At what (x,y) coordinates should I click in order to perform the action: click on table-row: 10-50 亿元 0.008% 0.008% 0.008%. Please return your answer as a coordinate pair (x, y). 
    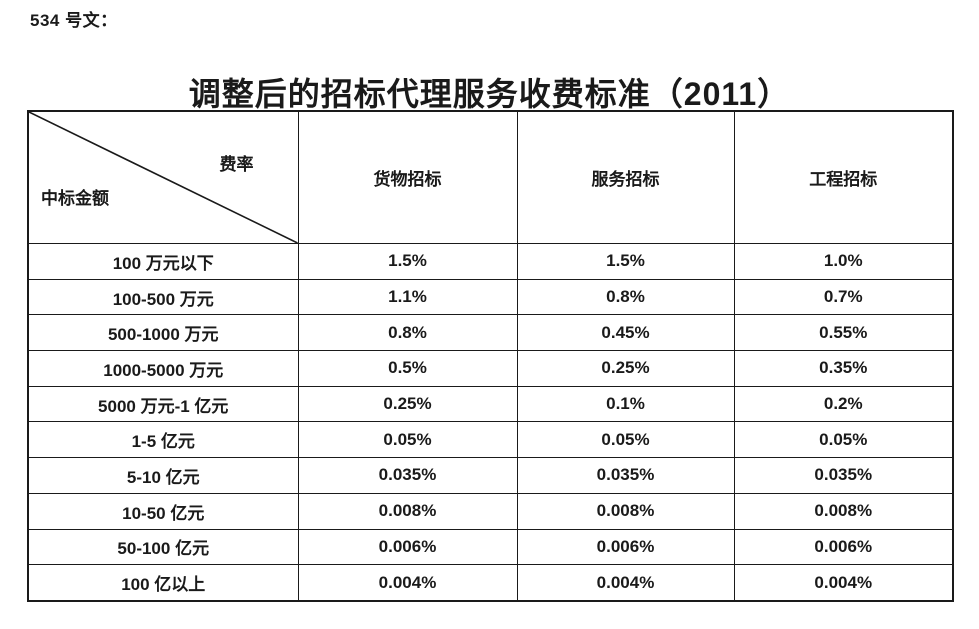
    Looking at the image, I should click on (490, 511).